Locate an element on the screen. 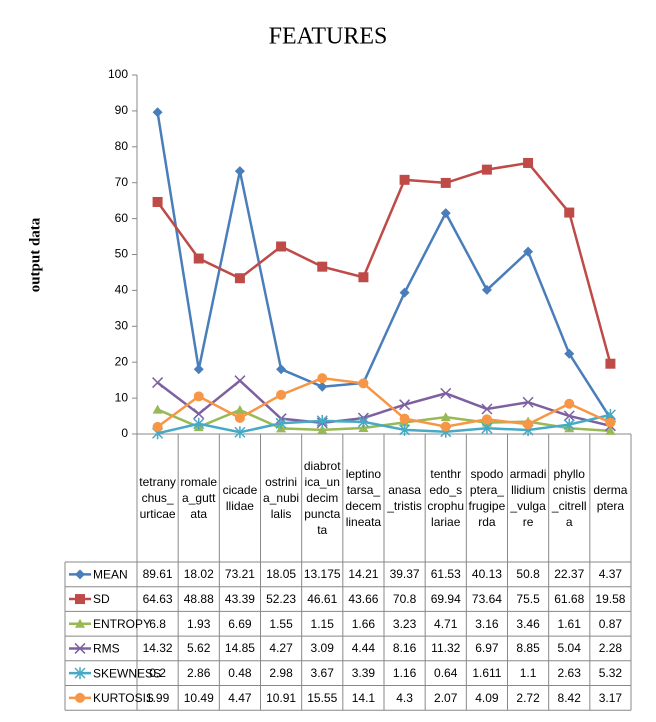  table-value: 64.63 is located at coordinates (157, 599).